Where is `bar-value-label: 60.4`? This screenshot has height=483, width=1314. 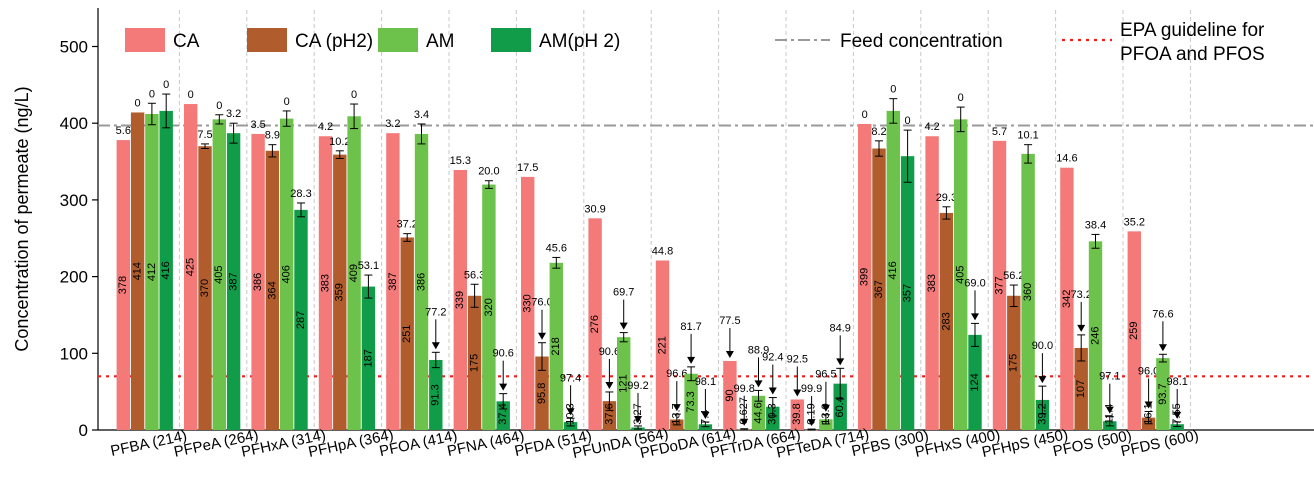 bar-value-label: 60.4 is located at coordinates (840, 406).